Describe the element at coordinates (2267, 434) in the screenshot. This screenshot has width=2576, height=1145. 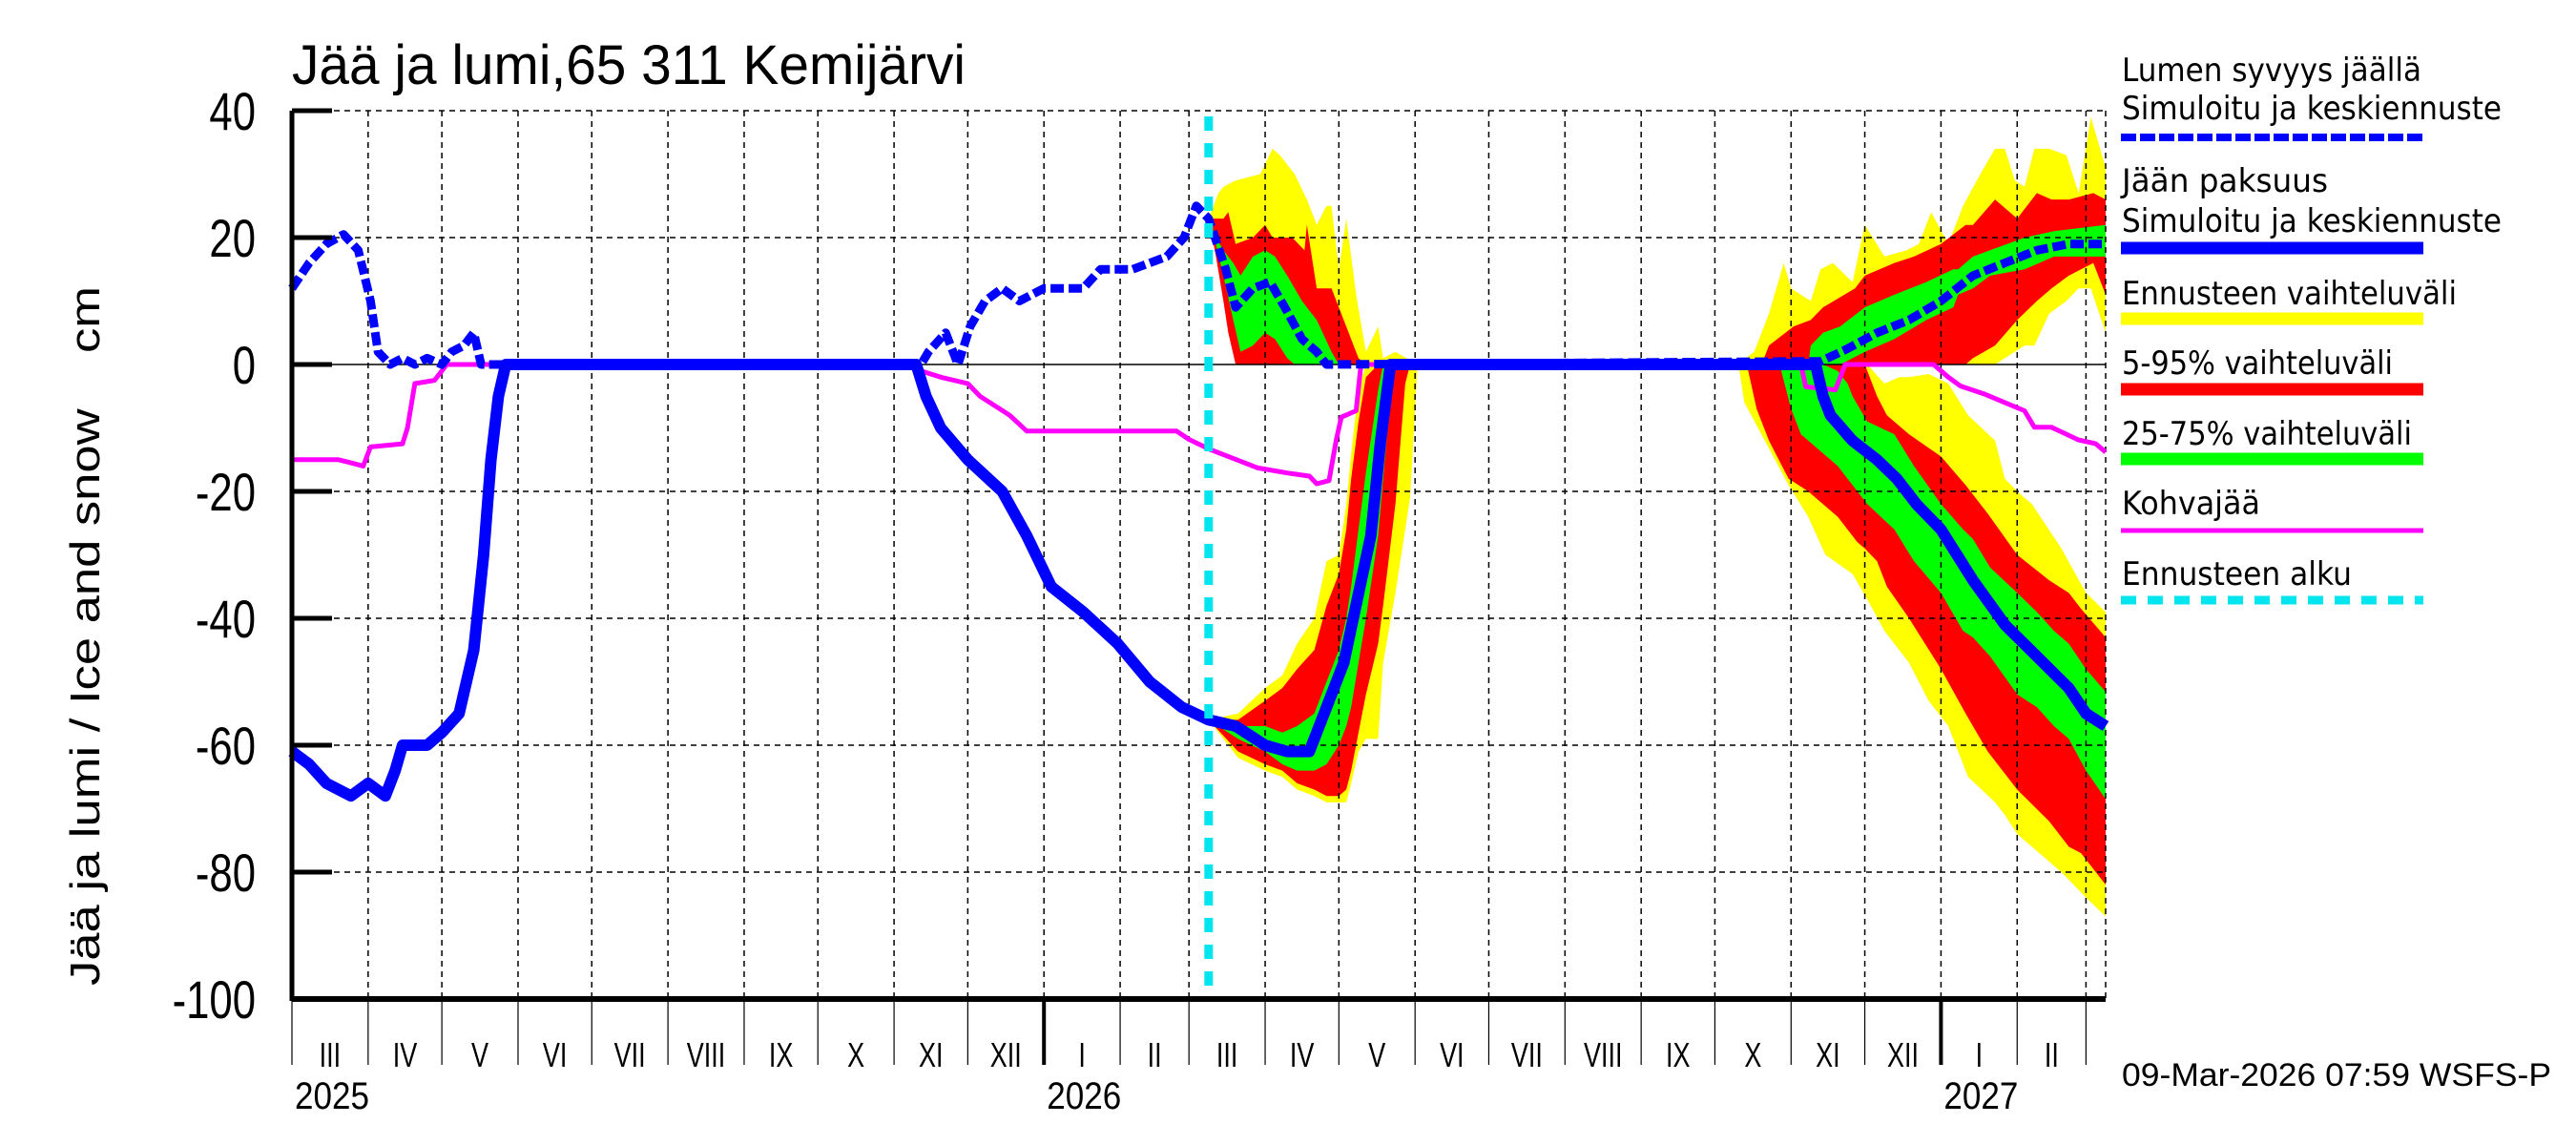
I see `legend-p25-75-label: 25-75% vaihteluväli` at that location.